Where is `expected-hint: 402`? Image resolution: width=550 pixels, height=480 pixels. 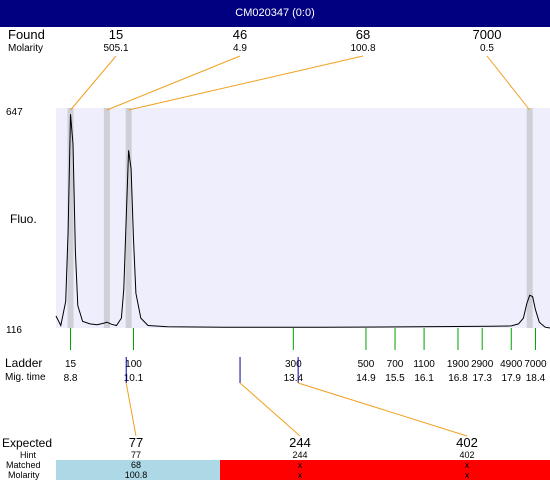
expected-hint: 402 is located at coordinates (466, 455).